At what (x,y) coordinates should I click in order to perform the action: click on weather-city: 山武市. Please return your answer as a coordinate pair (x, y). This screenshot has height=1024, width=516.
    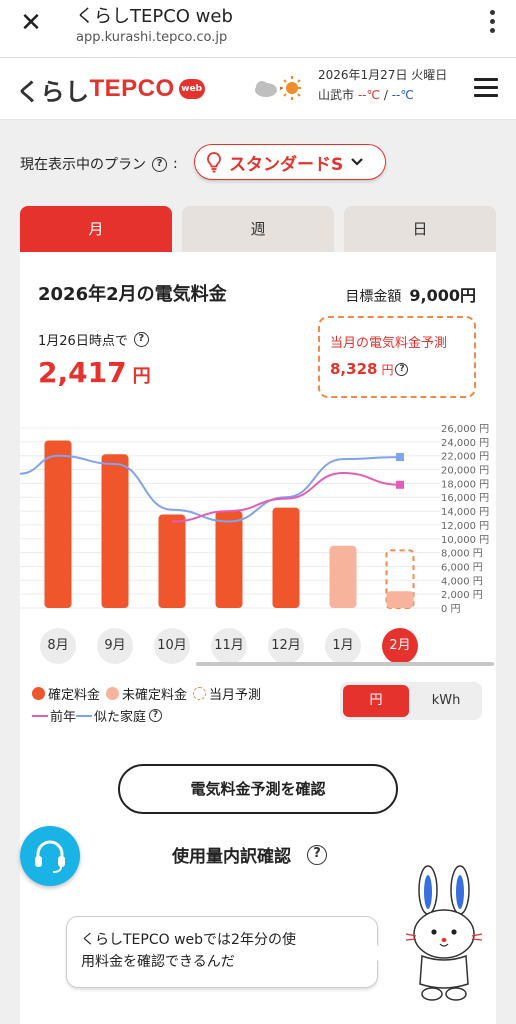
    Looking at the image, I should click on (336, 95).